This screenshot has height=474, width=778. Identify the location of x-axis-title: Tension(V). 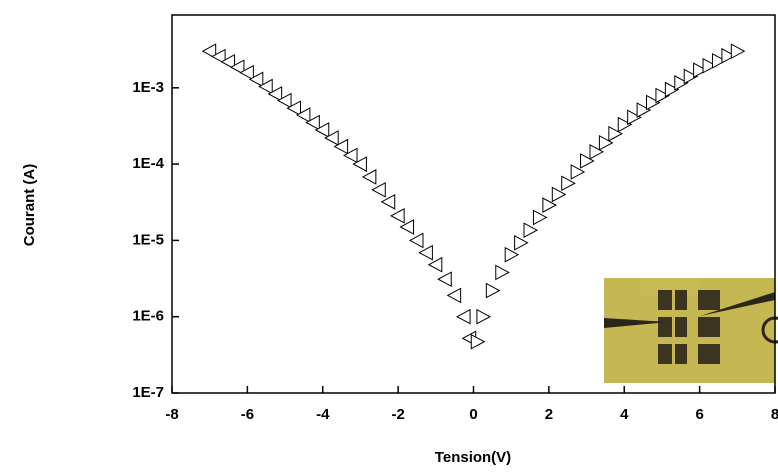
(473, 457).